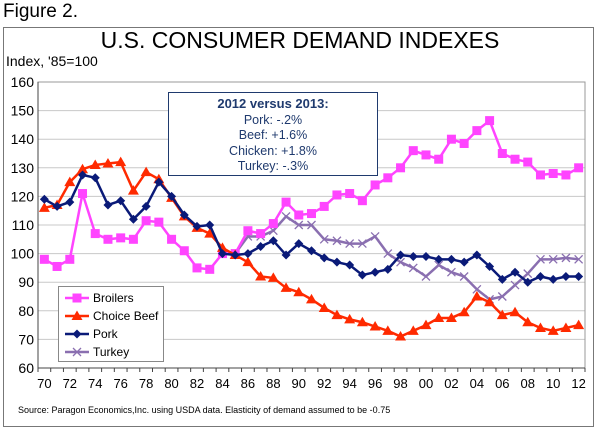 The image size is (600, 432). I want to click on series-line-turkey, so click(406, 257).